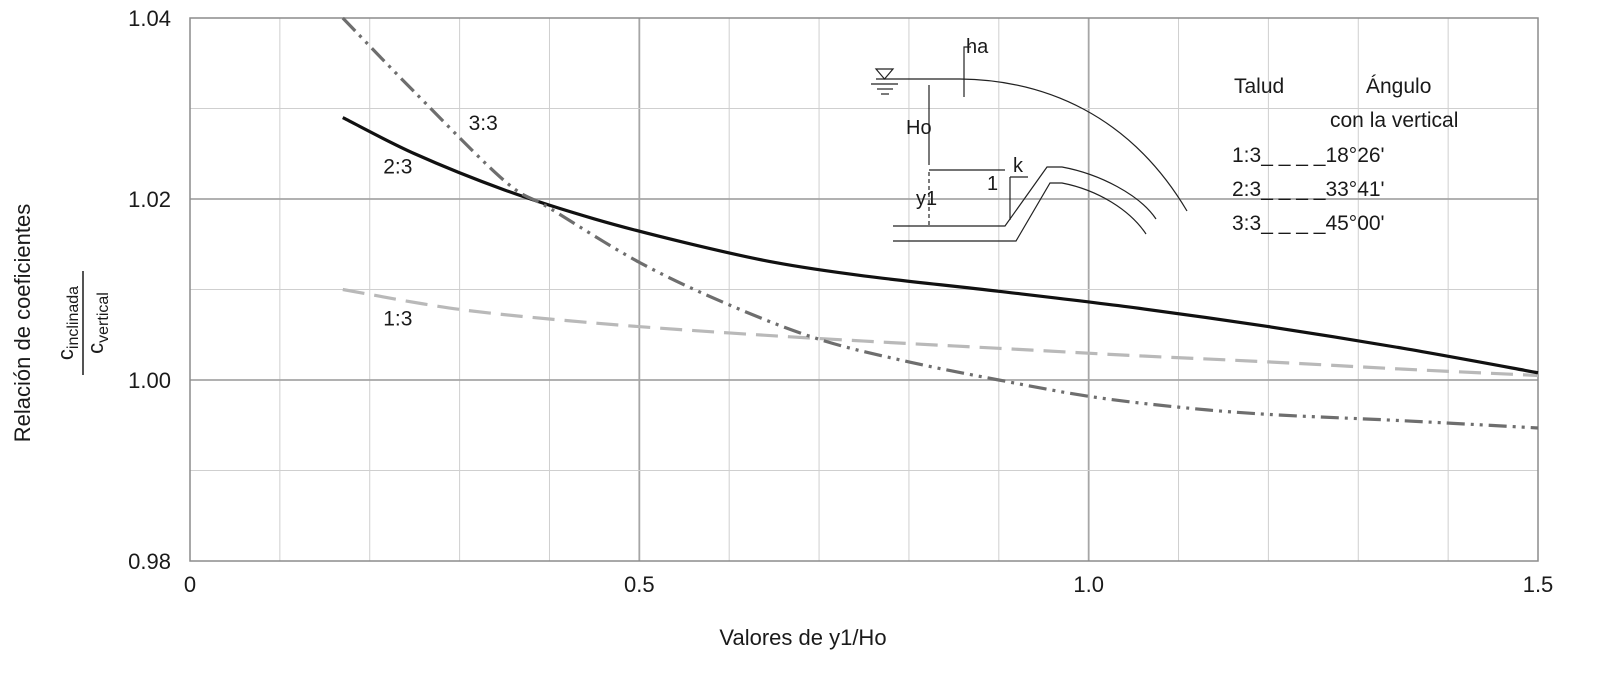 Image resolution: width=1600 pixels, height=684 pixels. I want to click on y-tick-label: 1.04, so click(149, 18).